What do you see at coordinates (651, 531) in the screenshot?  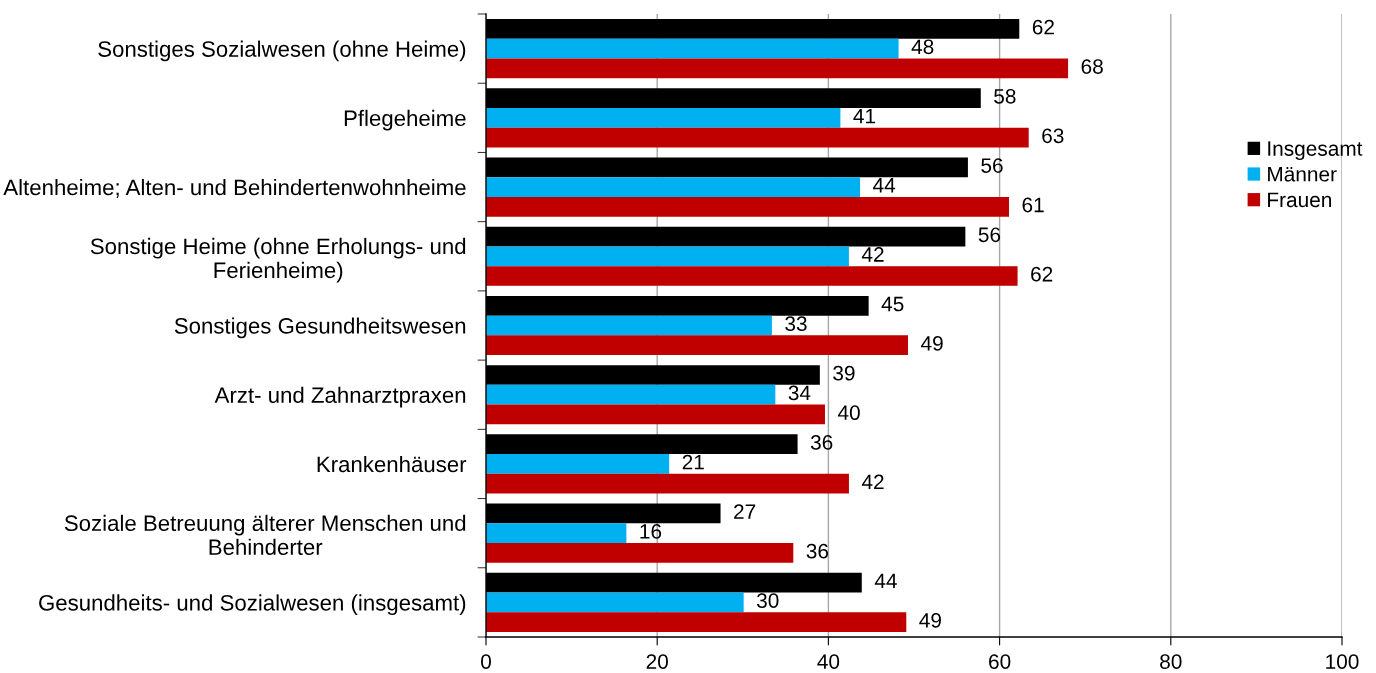 I see `data-label: 16` at bounding box center [651, 531].